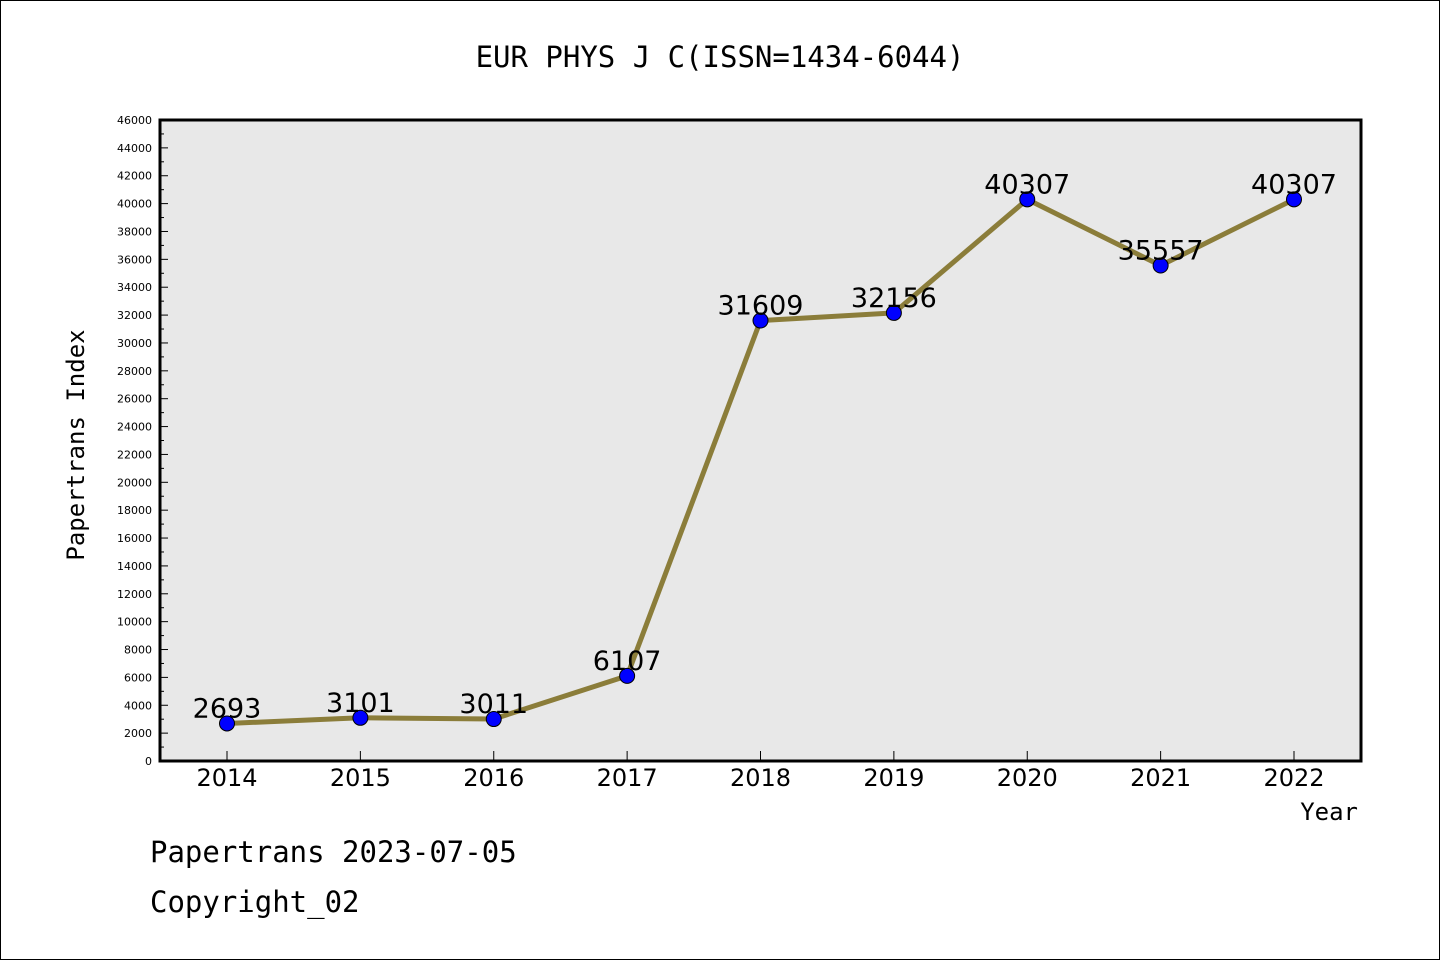 Image resolution: width=1440 pixels, height=960 pixels. I want to click on chart-title: EUR PHYS J C(ISSN=1434-6044), so click(720, 57).